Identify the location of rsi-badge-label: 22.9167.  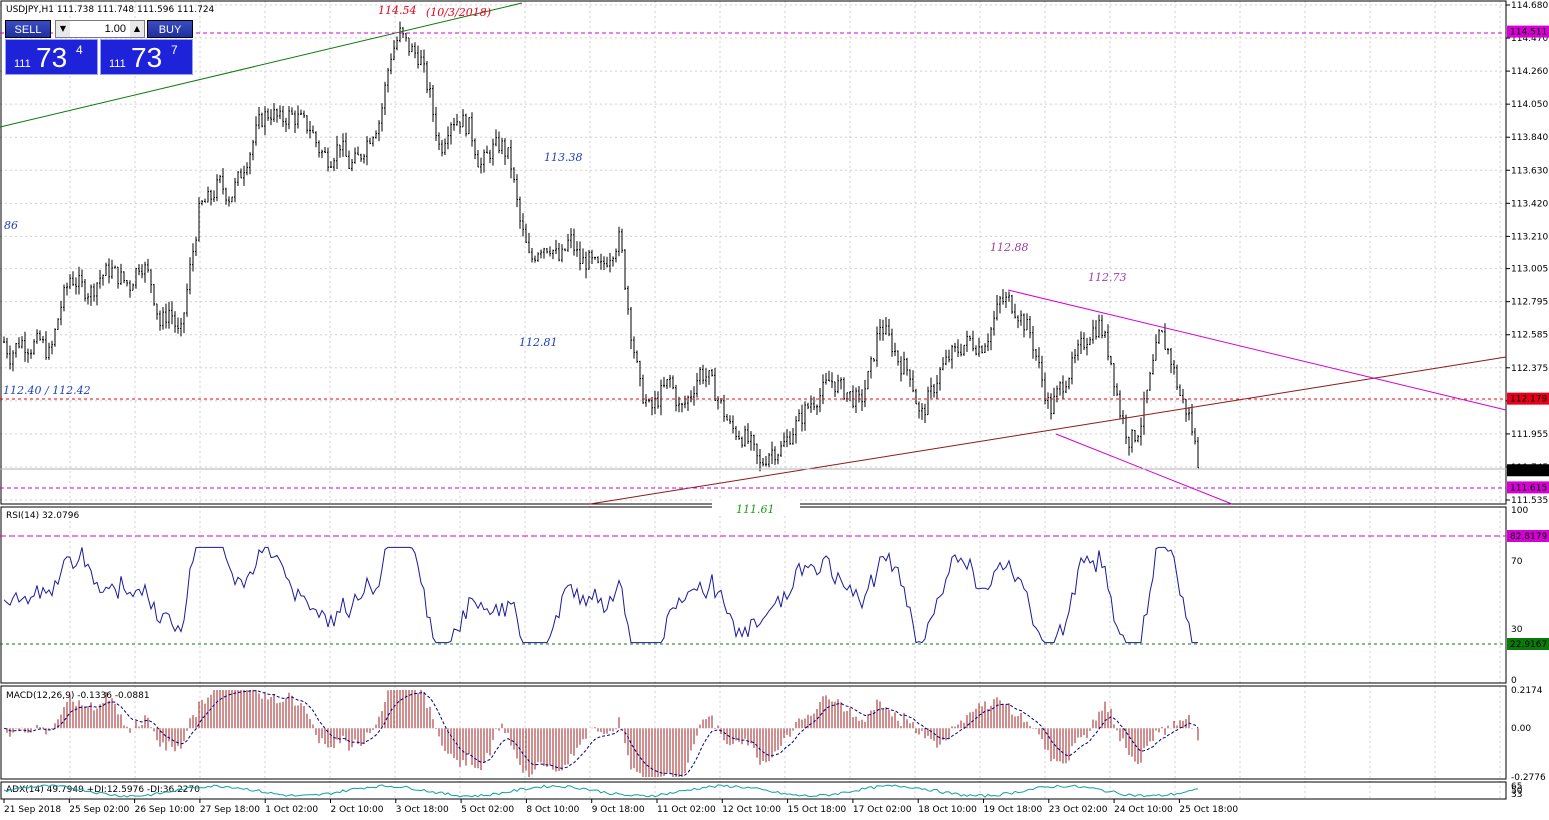
(1528, 645).